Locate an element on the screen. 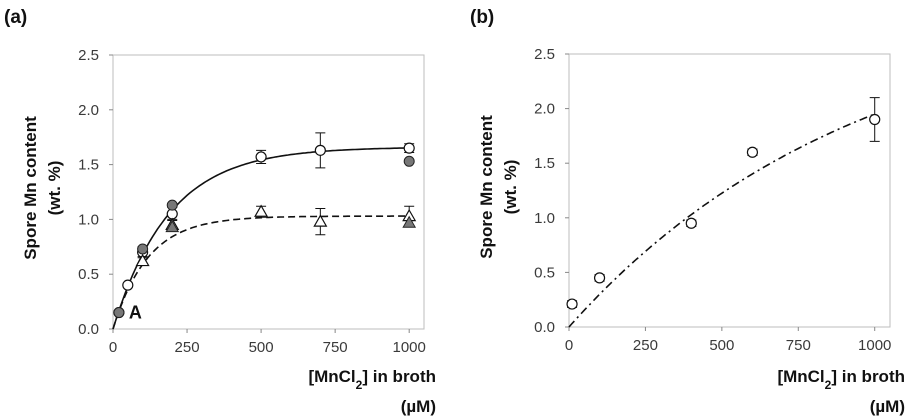 Image resolution: width=907 pixels, height=418 pixels. panel-a-ytick-label: 2.0 is located at coordinates (88, 110).